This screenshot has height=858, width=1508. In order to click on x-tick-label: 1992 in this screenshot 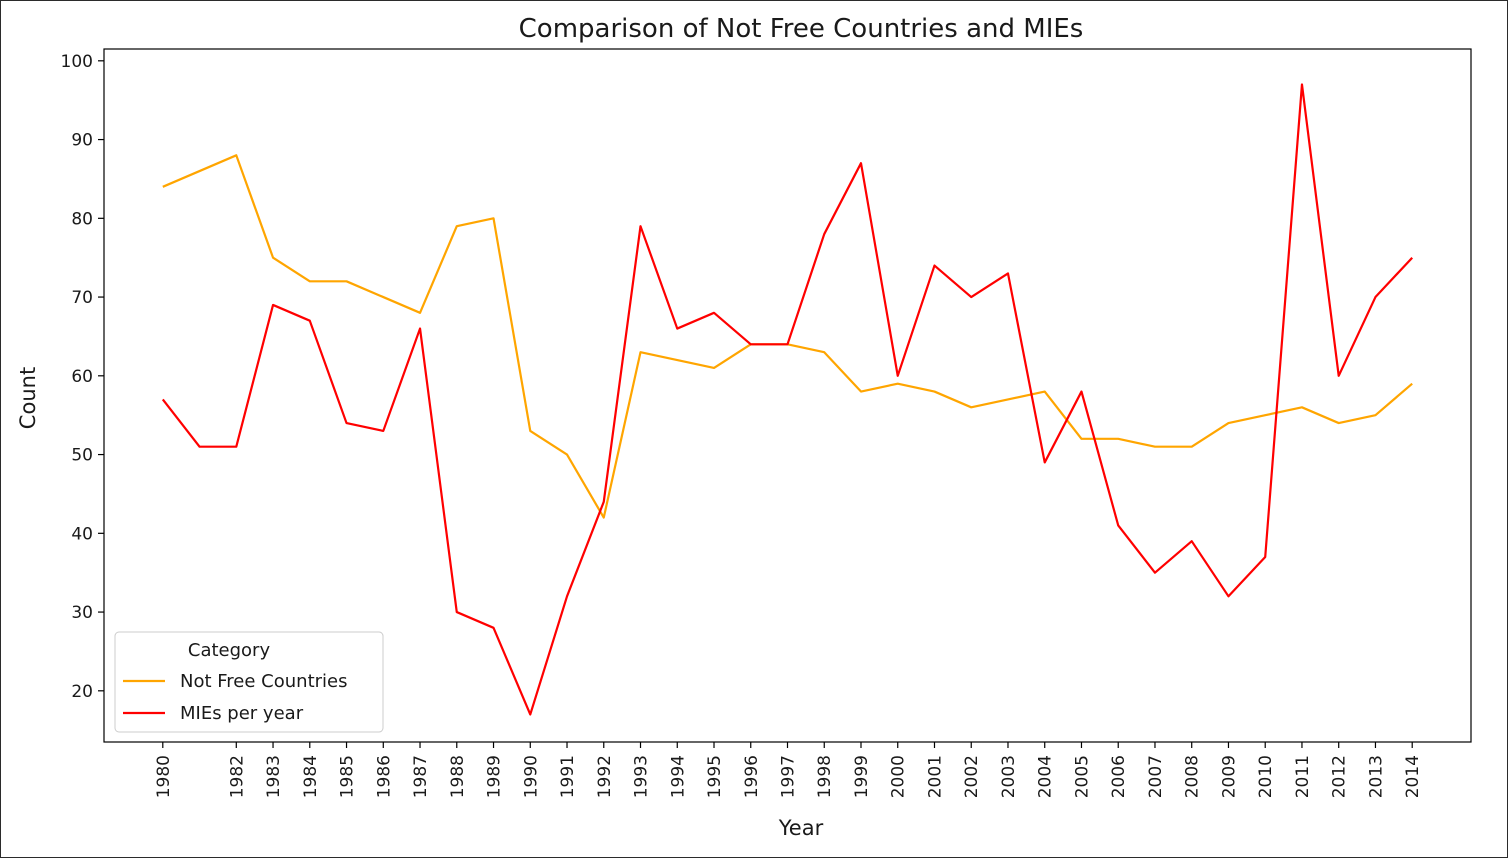, I will do `click(605, 776)`.